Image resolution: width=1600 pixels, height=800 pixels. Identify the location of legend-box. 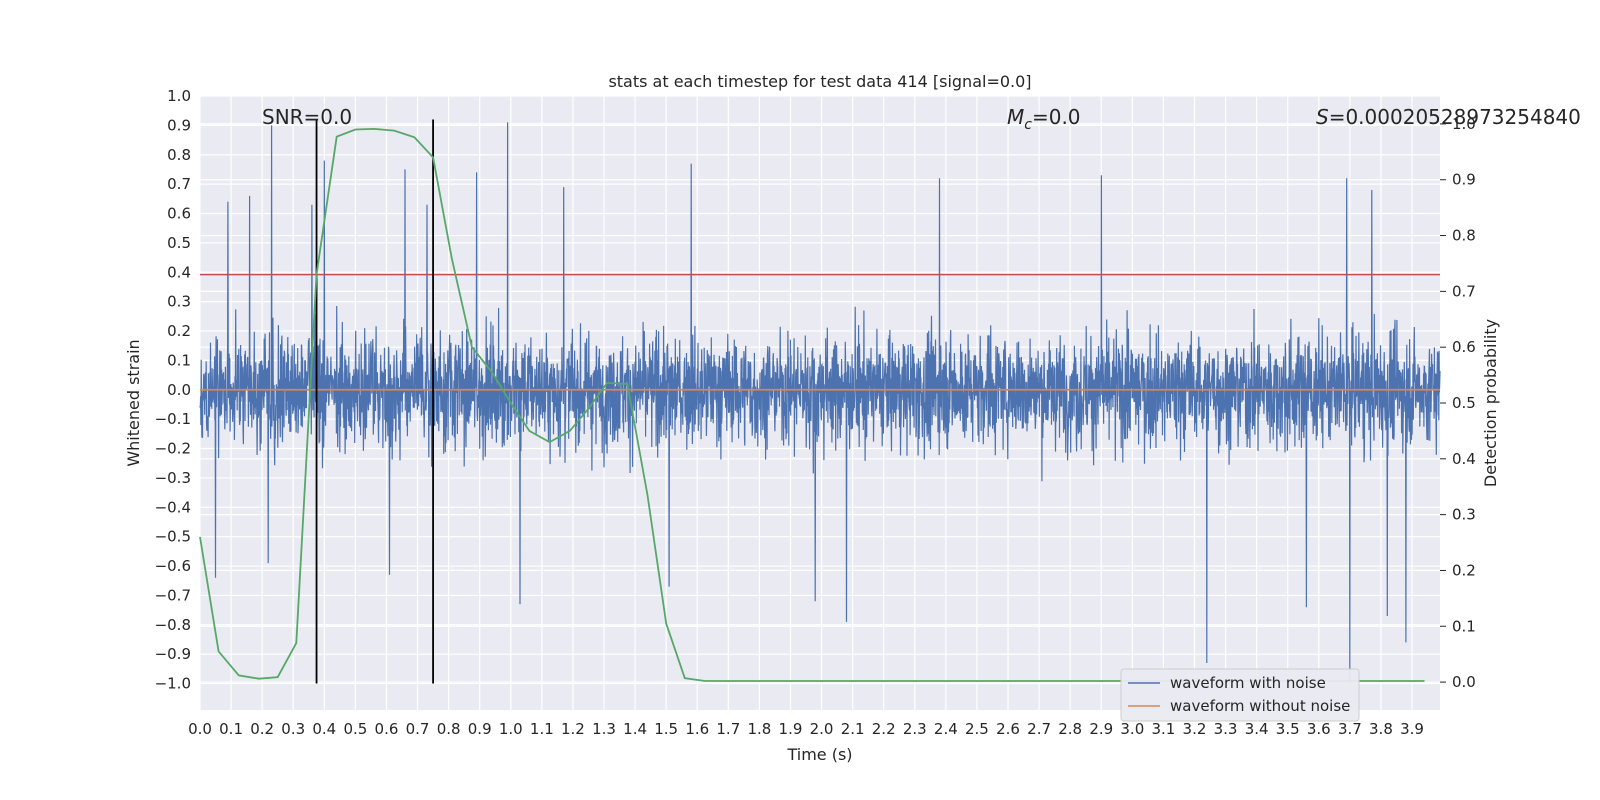
(1240, 695).